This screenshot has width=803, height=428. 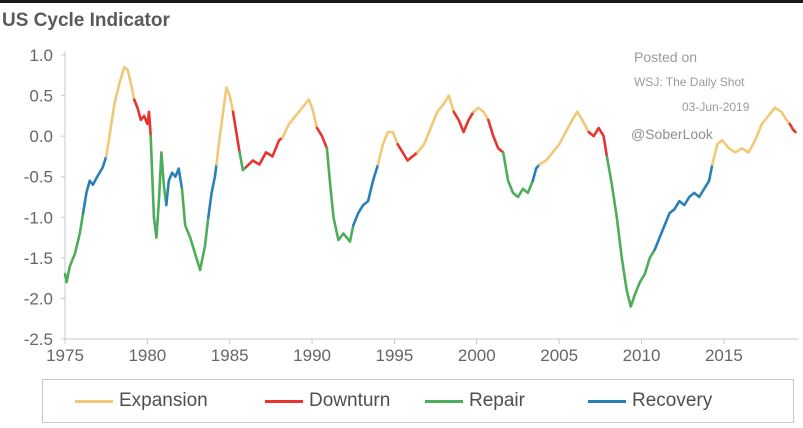 What do you see at coordinates (477, 355) in the screenshot?
I see `x-tick-label: 2000` at bounding box center [477, 355].